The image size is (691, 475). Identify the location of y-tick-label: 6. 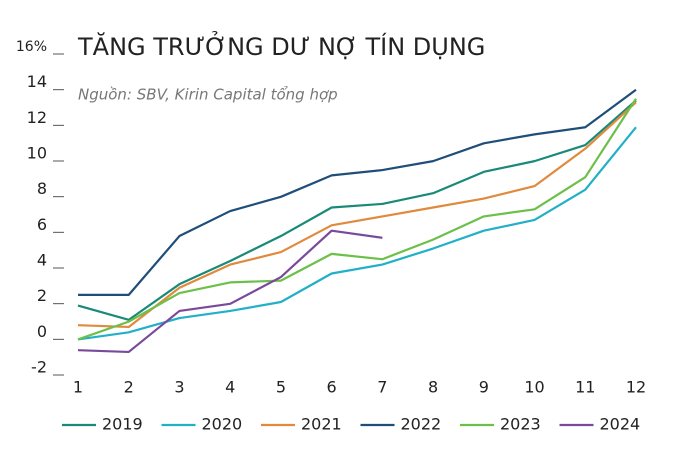
(42, 224).